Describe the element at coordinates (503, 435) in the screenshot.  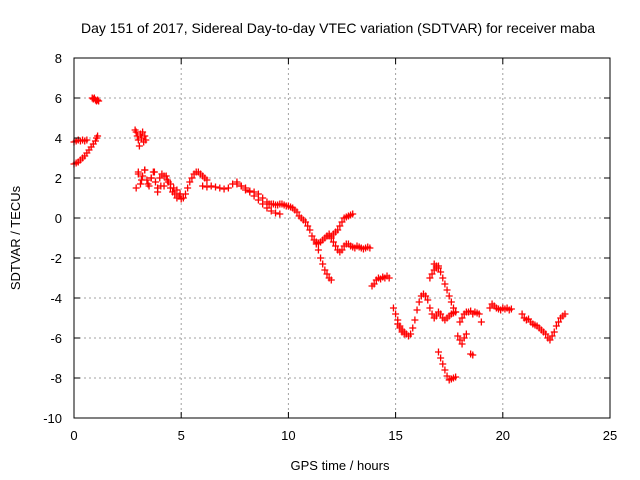
I see `x-tick-label: 20` at that location.